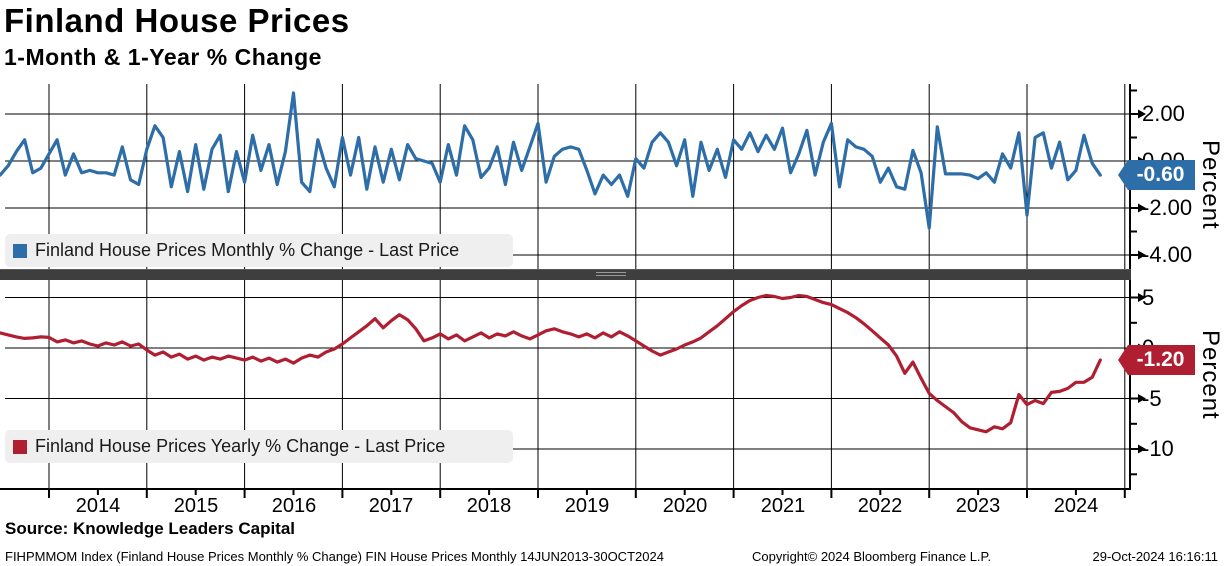  I want to click on timestamp: 29-Oct-2024 16:16:11, so click(1155, 556).